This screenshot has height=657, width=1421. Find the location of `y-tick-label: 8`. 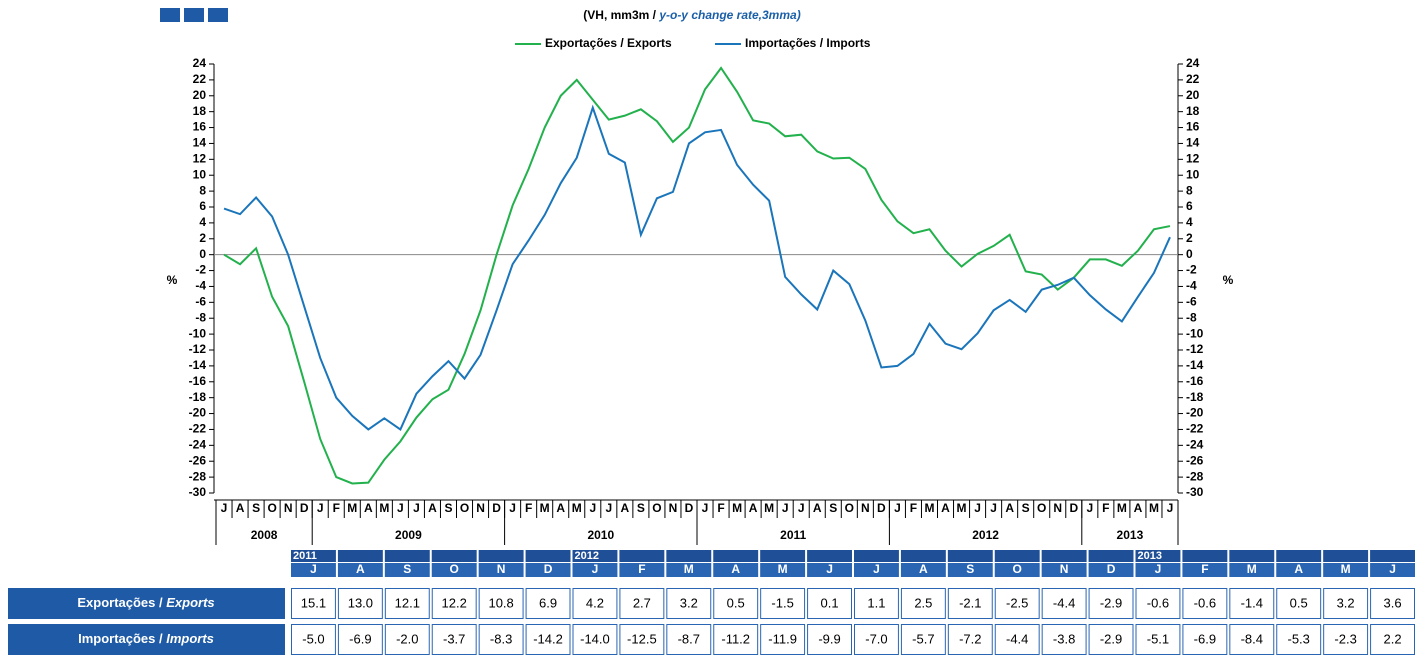

y-tick-label: 8 is located at coordinates (202, 190).